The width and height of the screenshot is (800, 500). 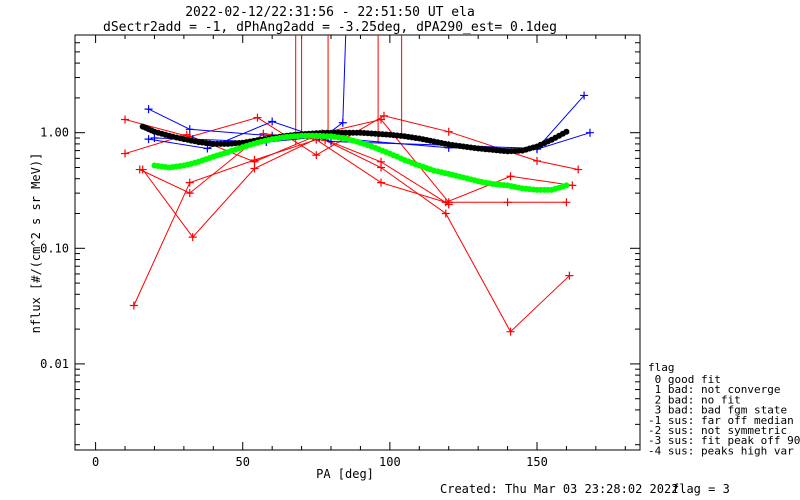 What do you see at coordinates (54, 133) in the screenshot?
I see `y-tick-label: 1.00` at bounding box center [54, 133].